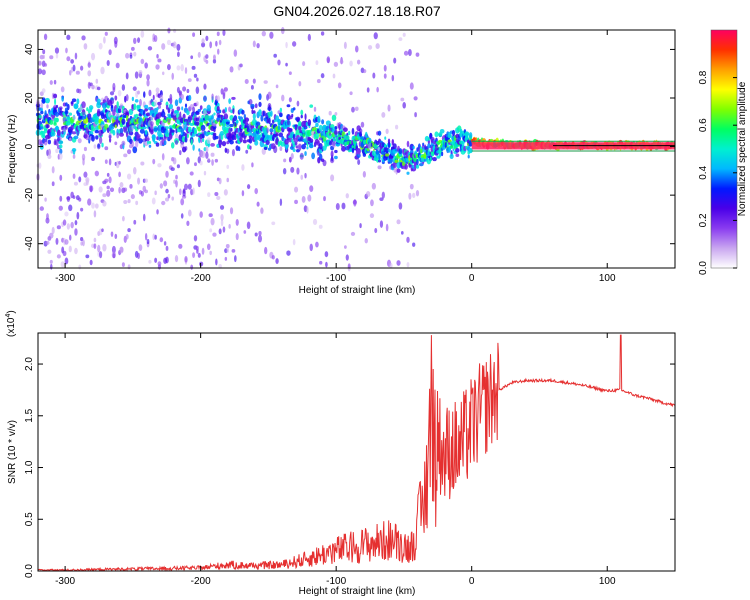  Describe the element at coordinates (29, 243) in the screenshot. I see `y-tick-label: -40` at that location.